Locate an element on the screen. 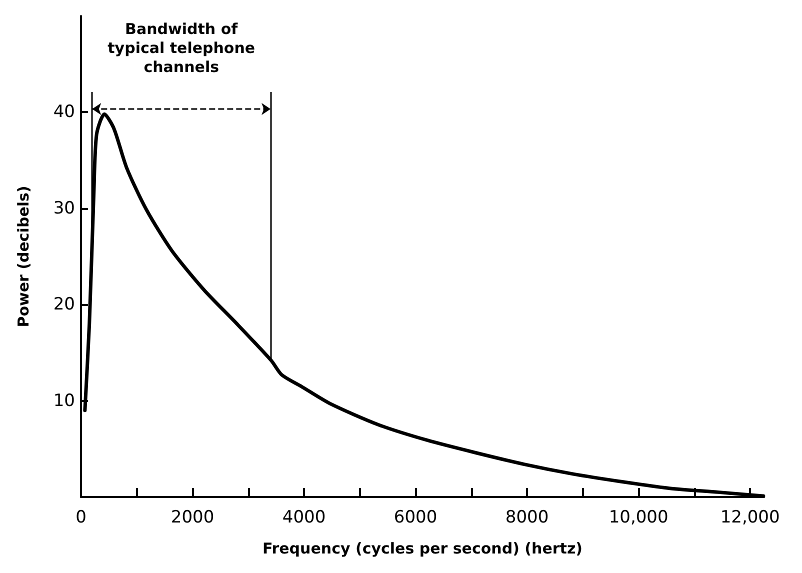  y-tick-label: 20 is located at coordinates (64, 304).